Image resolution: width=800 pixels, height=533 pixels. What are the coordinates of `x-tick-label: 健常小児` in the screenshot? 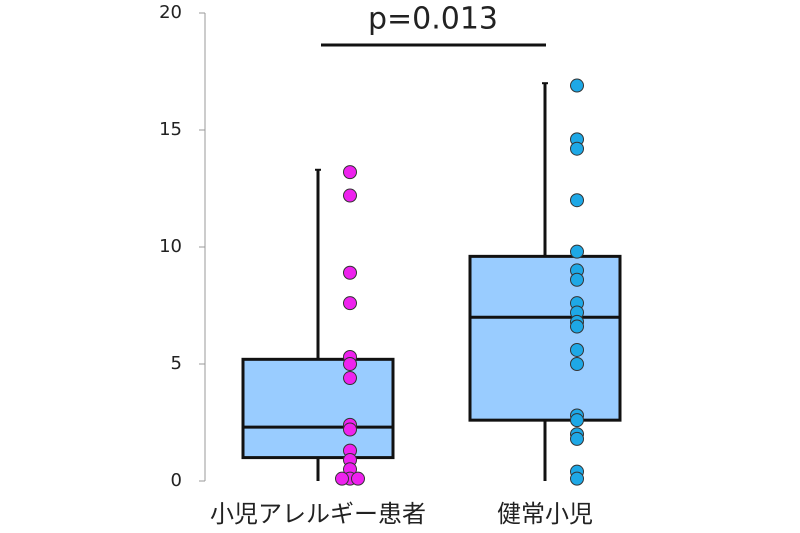 It's located at (545, 514).